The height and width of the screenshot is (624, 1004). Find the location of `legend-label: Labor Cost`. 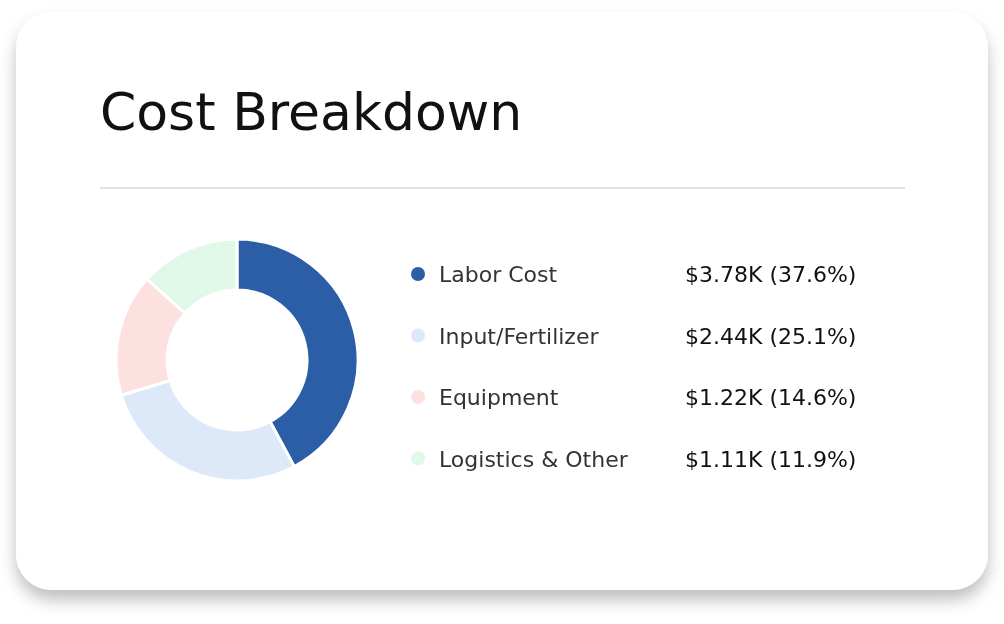

legend-label: Labor Cost is located at coordinates (498, 274).